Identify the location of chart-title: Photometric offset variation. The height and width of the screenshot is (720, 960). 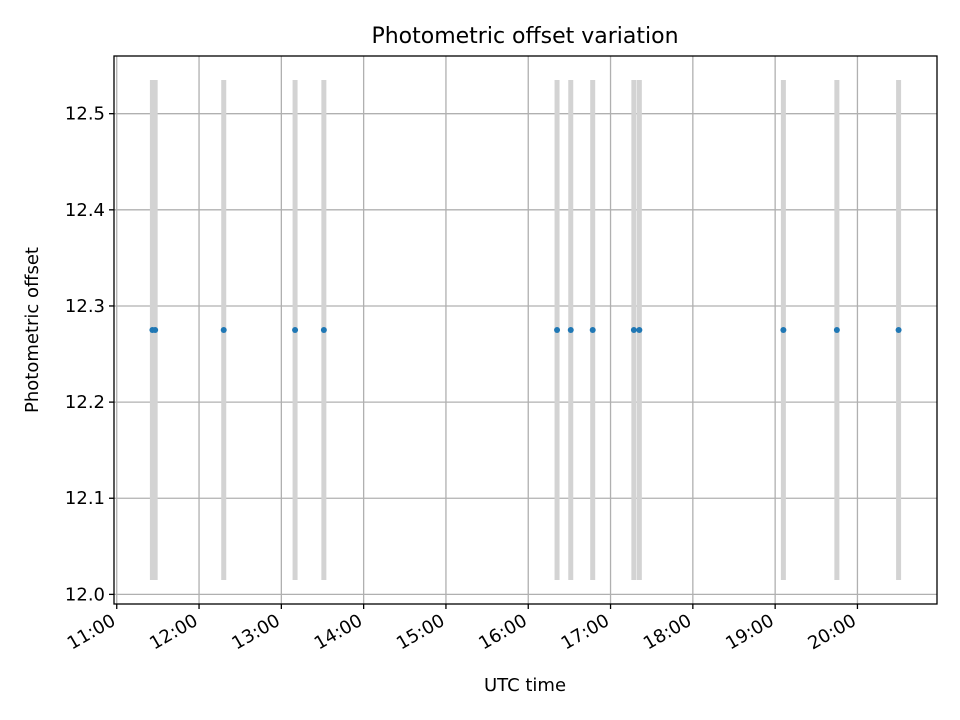
(524, 36).